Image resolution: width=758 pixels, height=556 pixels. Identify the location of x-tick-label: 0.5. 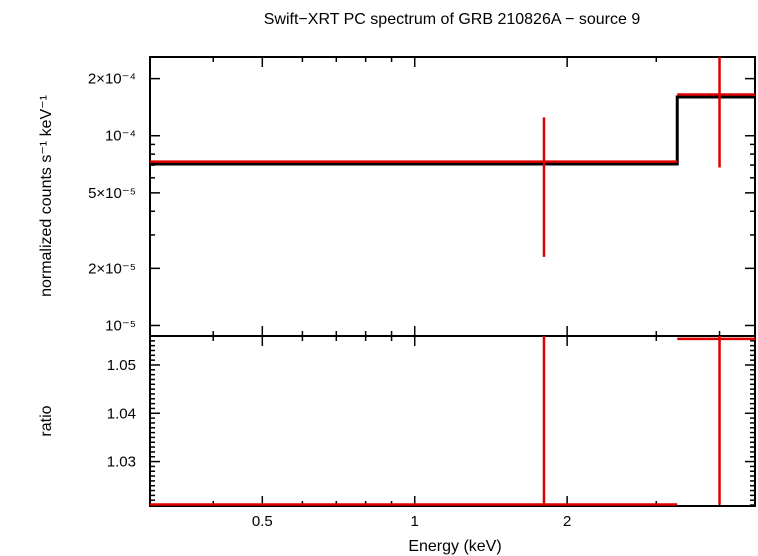
(262, 521).